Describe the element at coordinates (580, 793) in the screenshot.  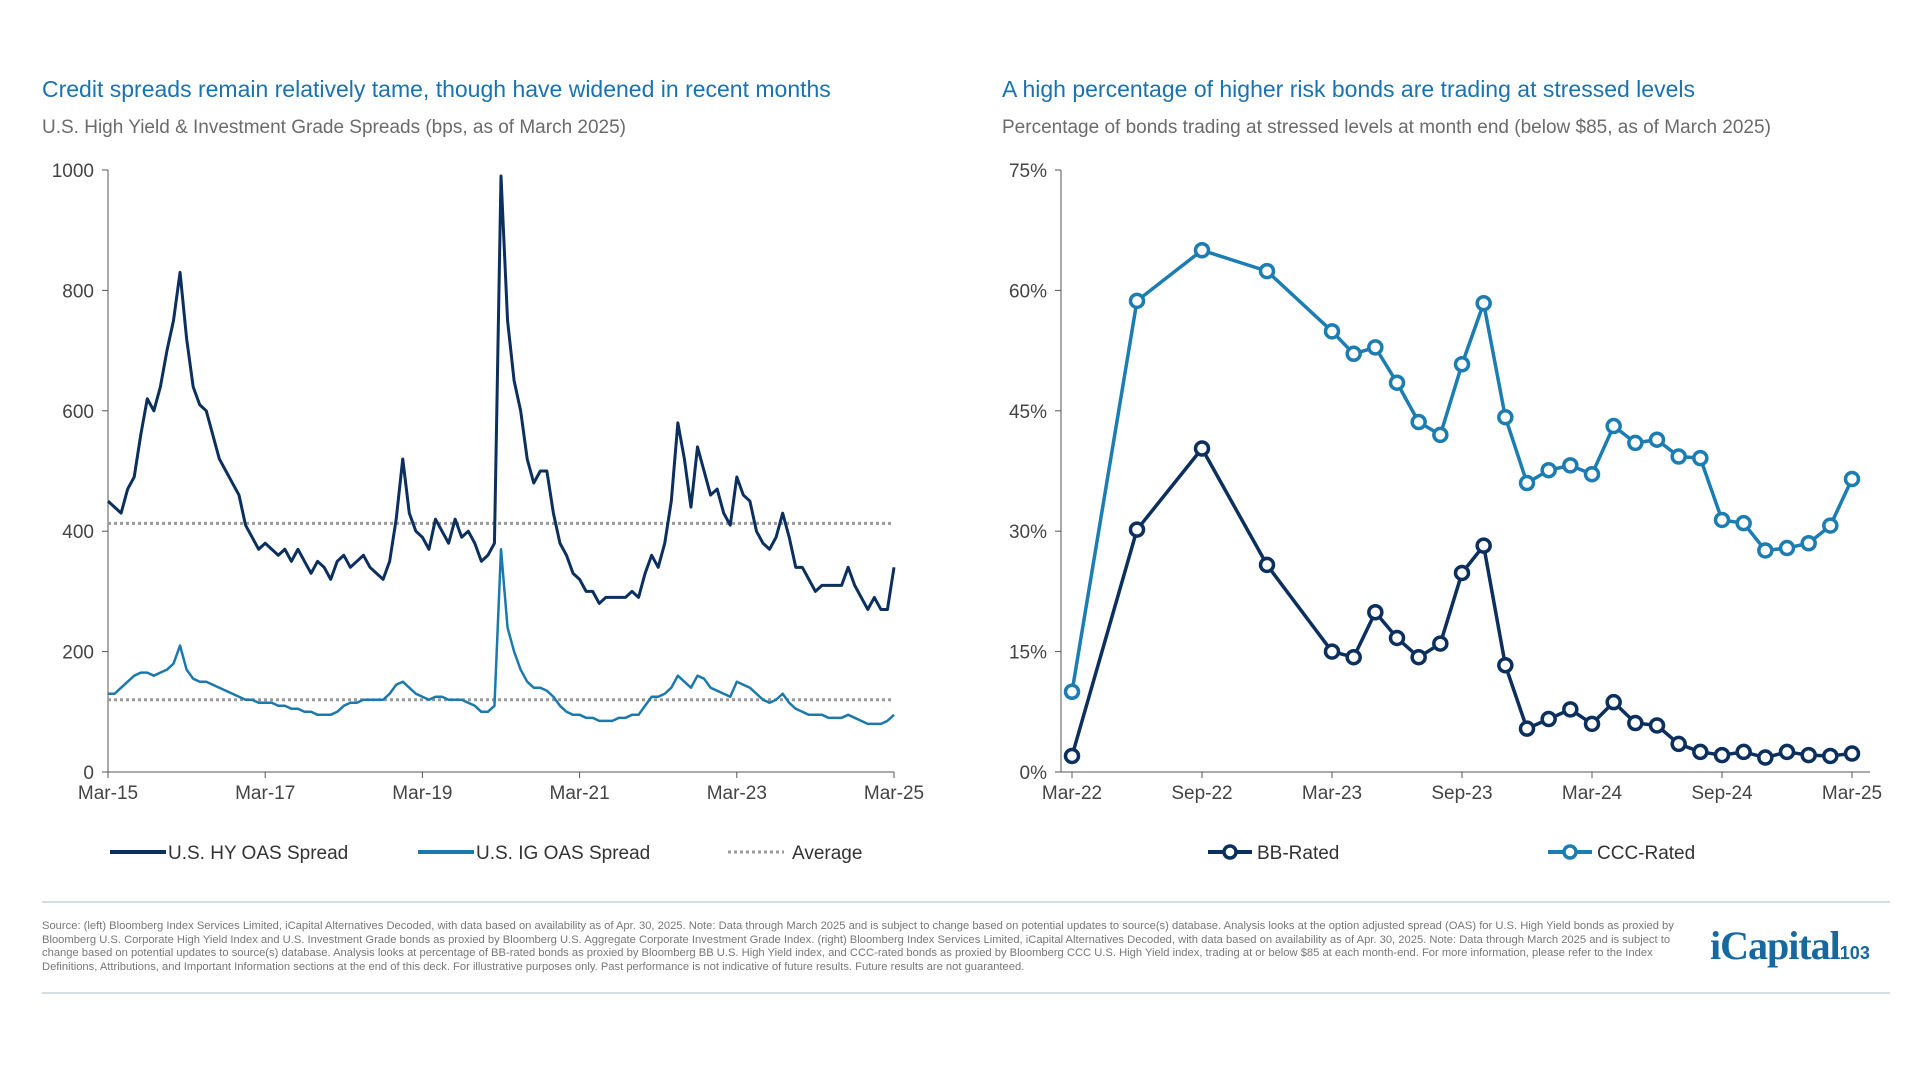
I see `x-tick-label: Mar-21` at that location.